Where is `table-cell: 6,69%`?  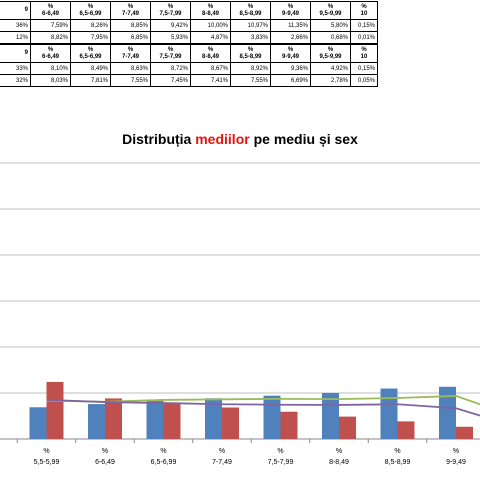
table-cell: 6,69% is located at coordinates (290, 80).